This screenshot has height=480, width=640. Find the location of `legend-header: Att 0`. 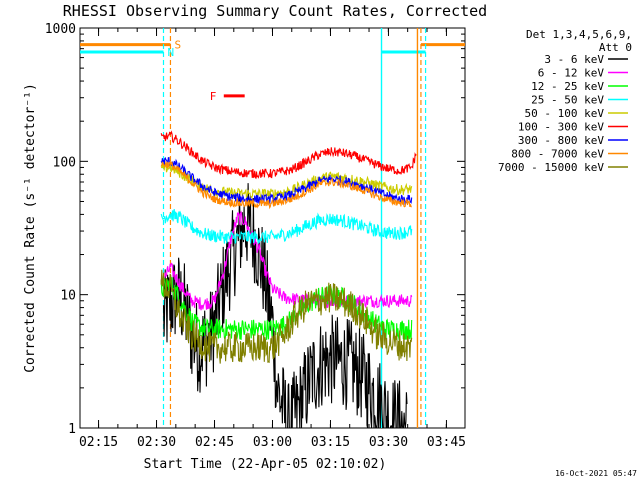

legend-header: Att 0 is located at coordinates (615, 47).